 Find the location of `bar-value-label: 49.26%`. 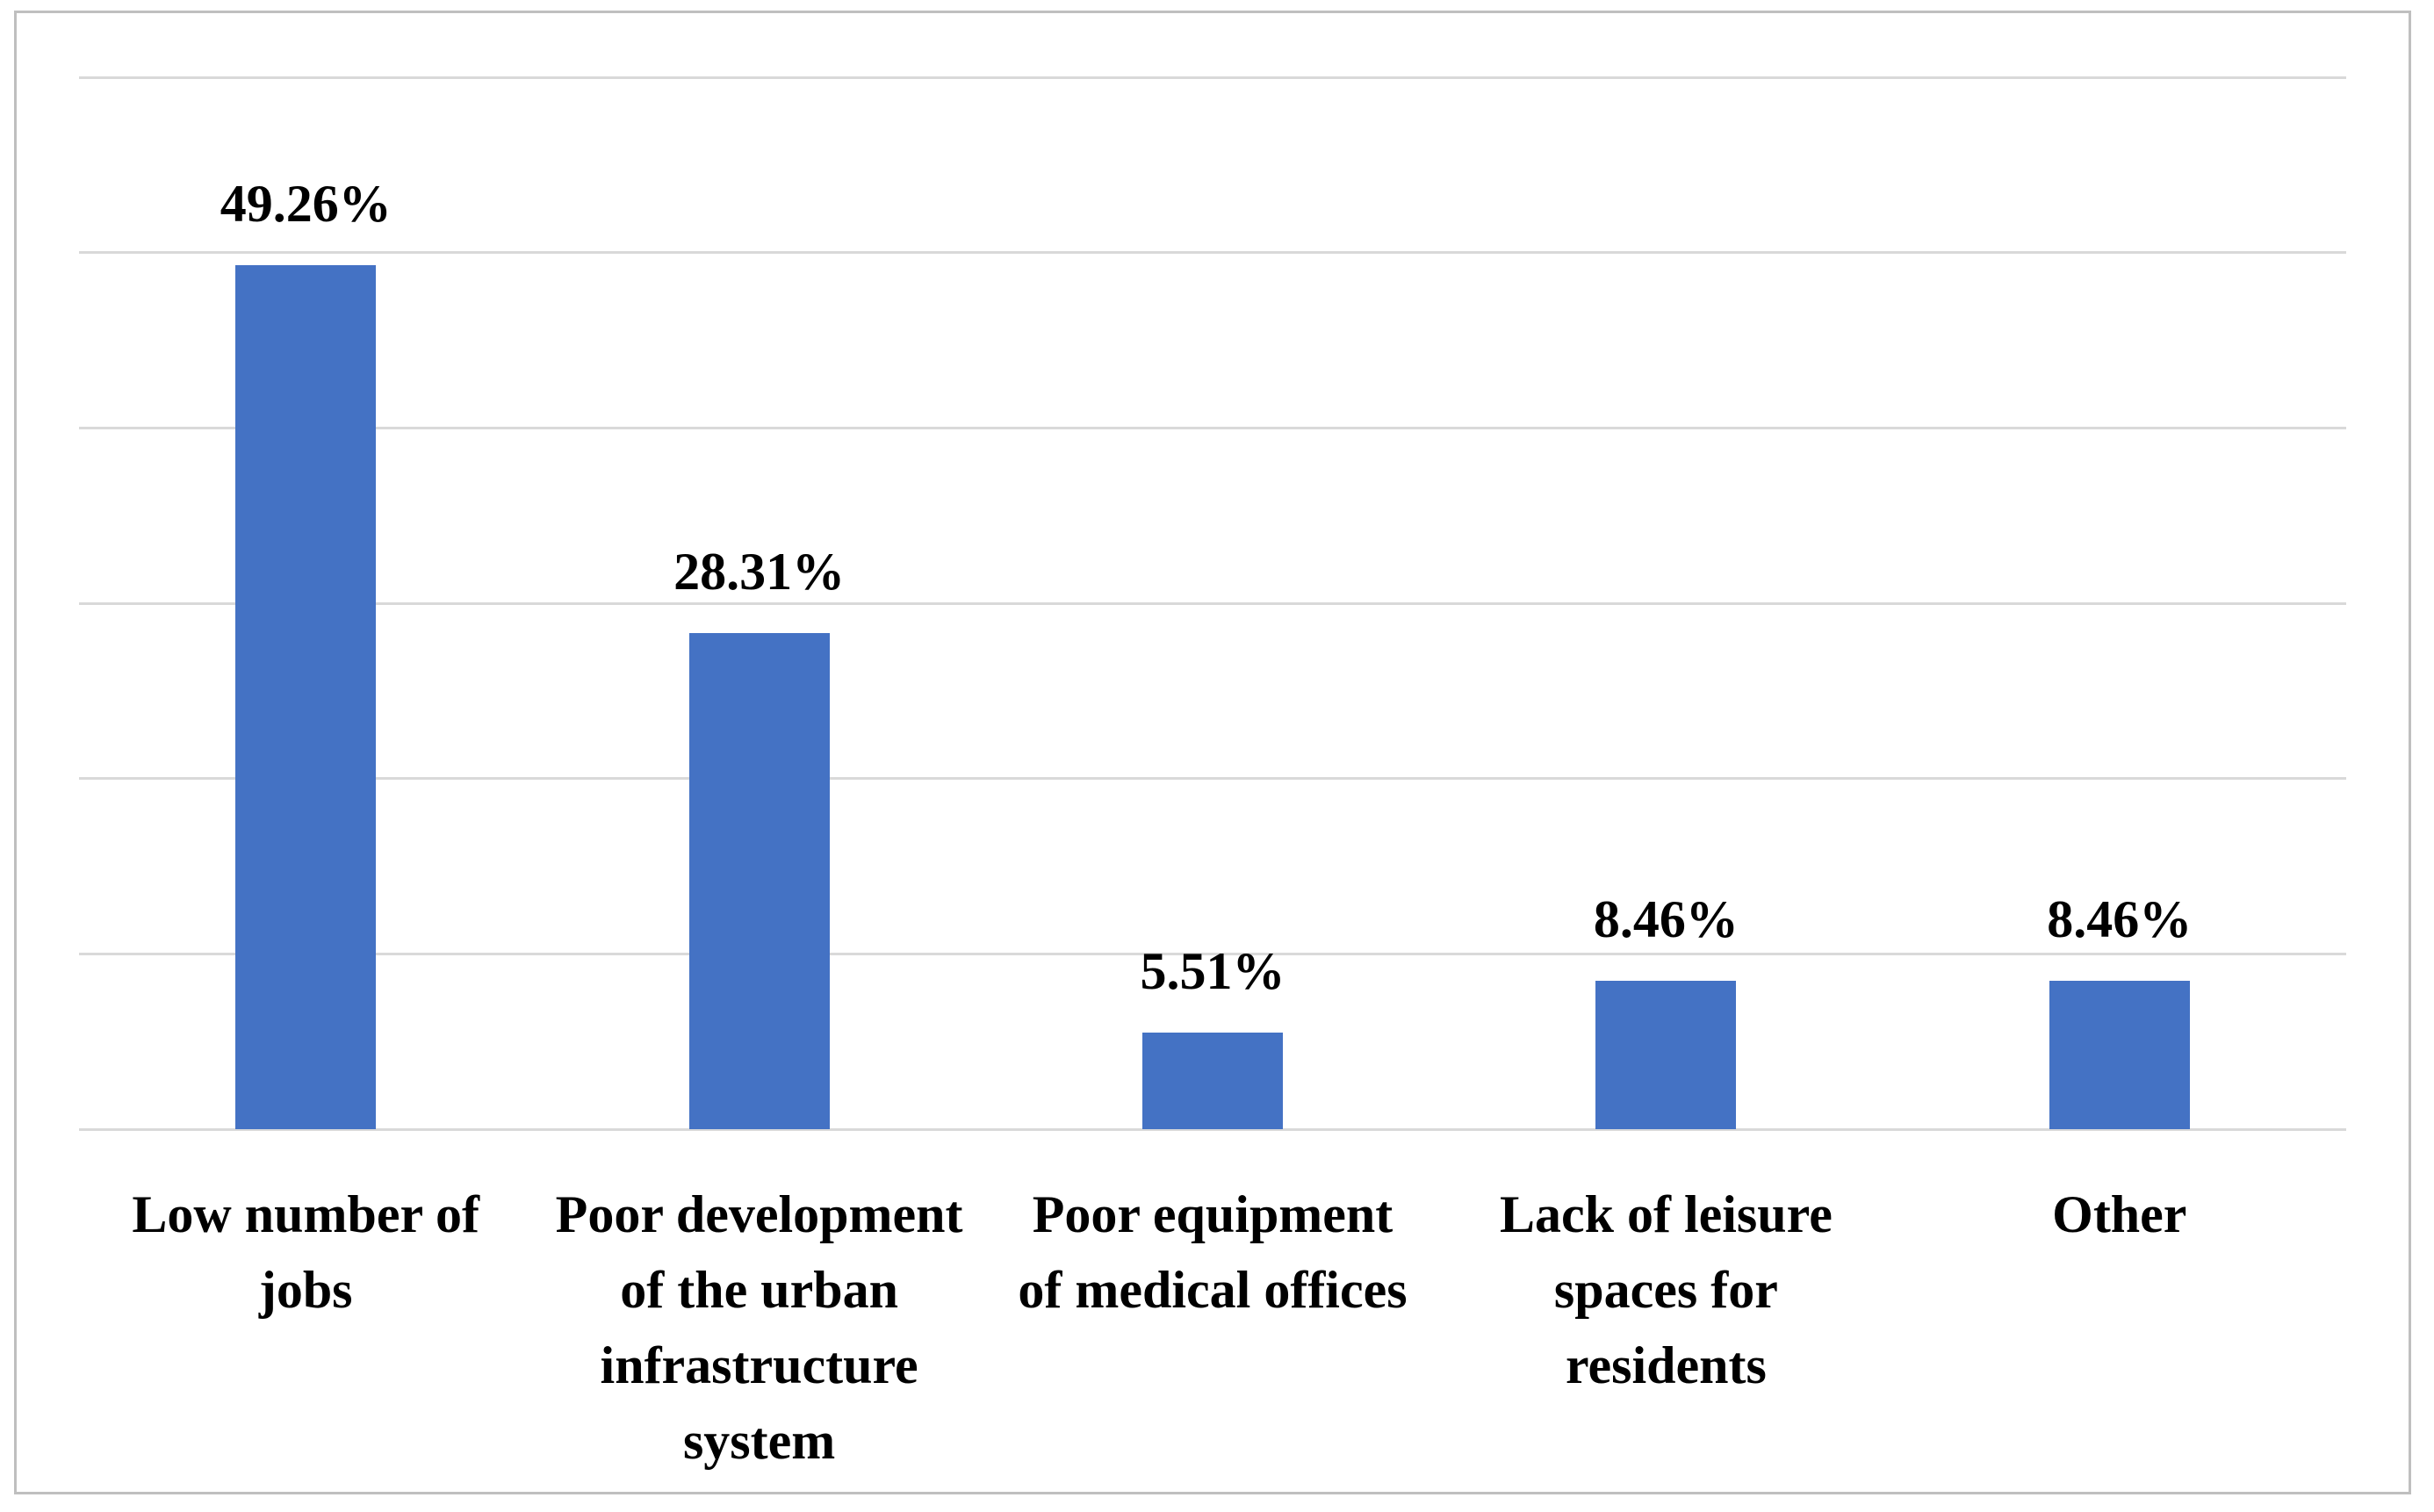

bar-value-label: 49.26% is located at coordinates (306, 204).